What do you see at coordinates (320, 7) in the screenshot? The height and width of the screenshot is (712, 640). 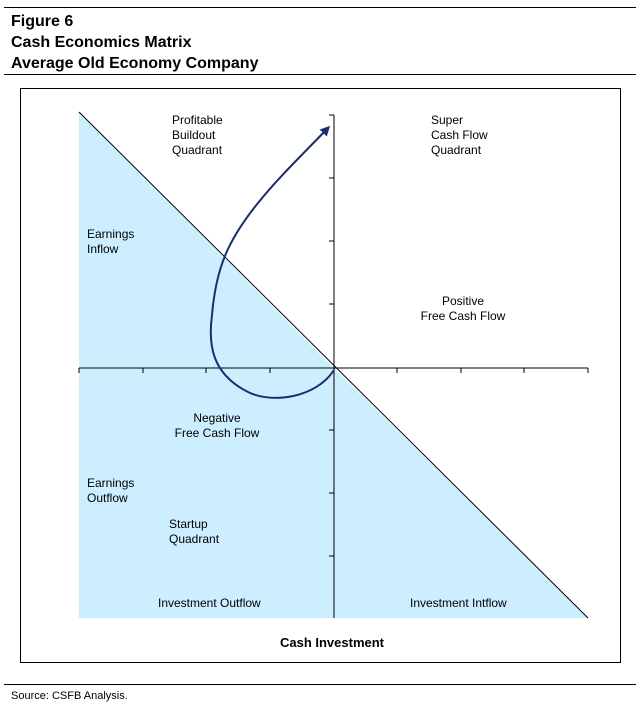 I see `top-rule` at bounding box center [320, 7].